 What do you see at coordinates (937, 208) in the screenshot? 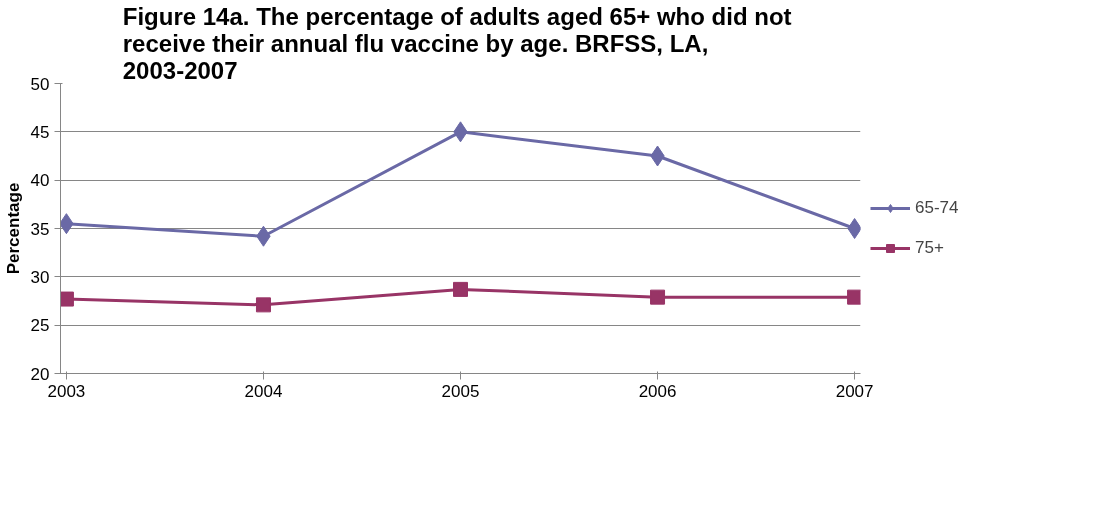
I see `legend-label: 65-74` at bounding box center [937, 208].